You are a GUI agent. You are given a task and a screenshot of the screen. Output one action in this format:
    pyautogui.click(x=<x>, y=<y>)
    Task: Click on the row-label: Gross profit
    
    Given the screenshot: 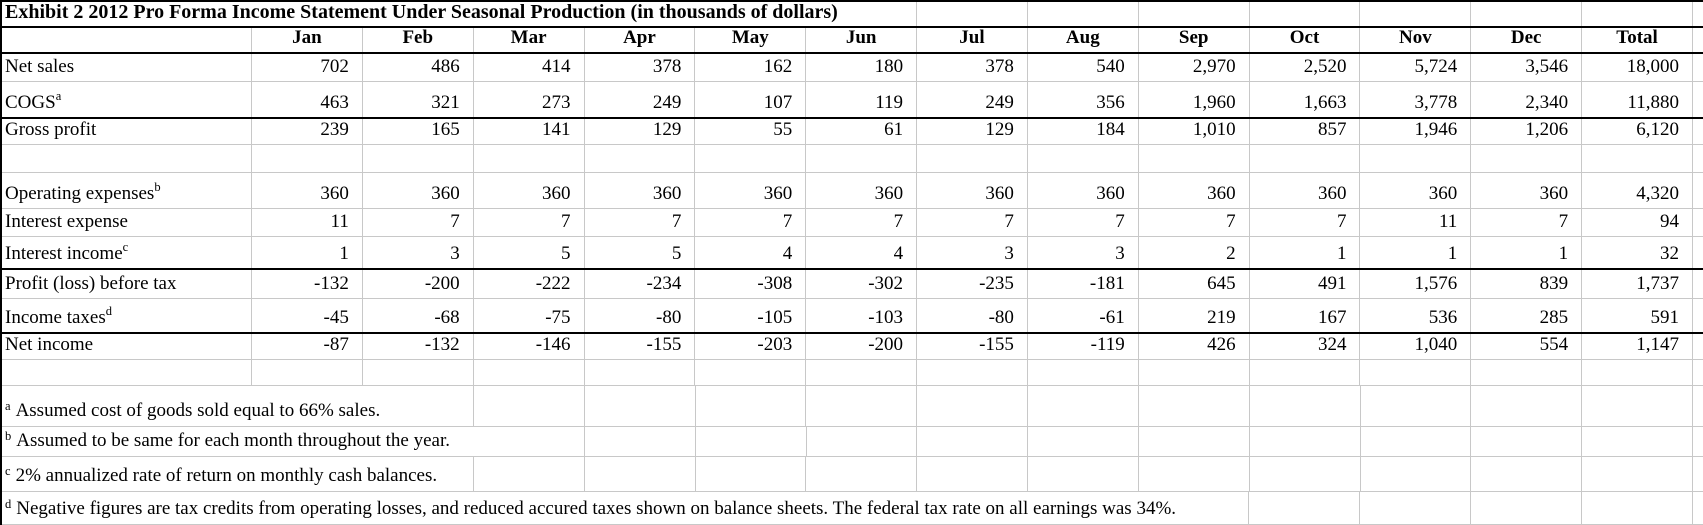 What is the action you would take?
    pyautogui.click(x=127, y=131)
    